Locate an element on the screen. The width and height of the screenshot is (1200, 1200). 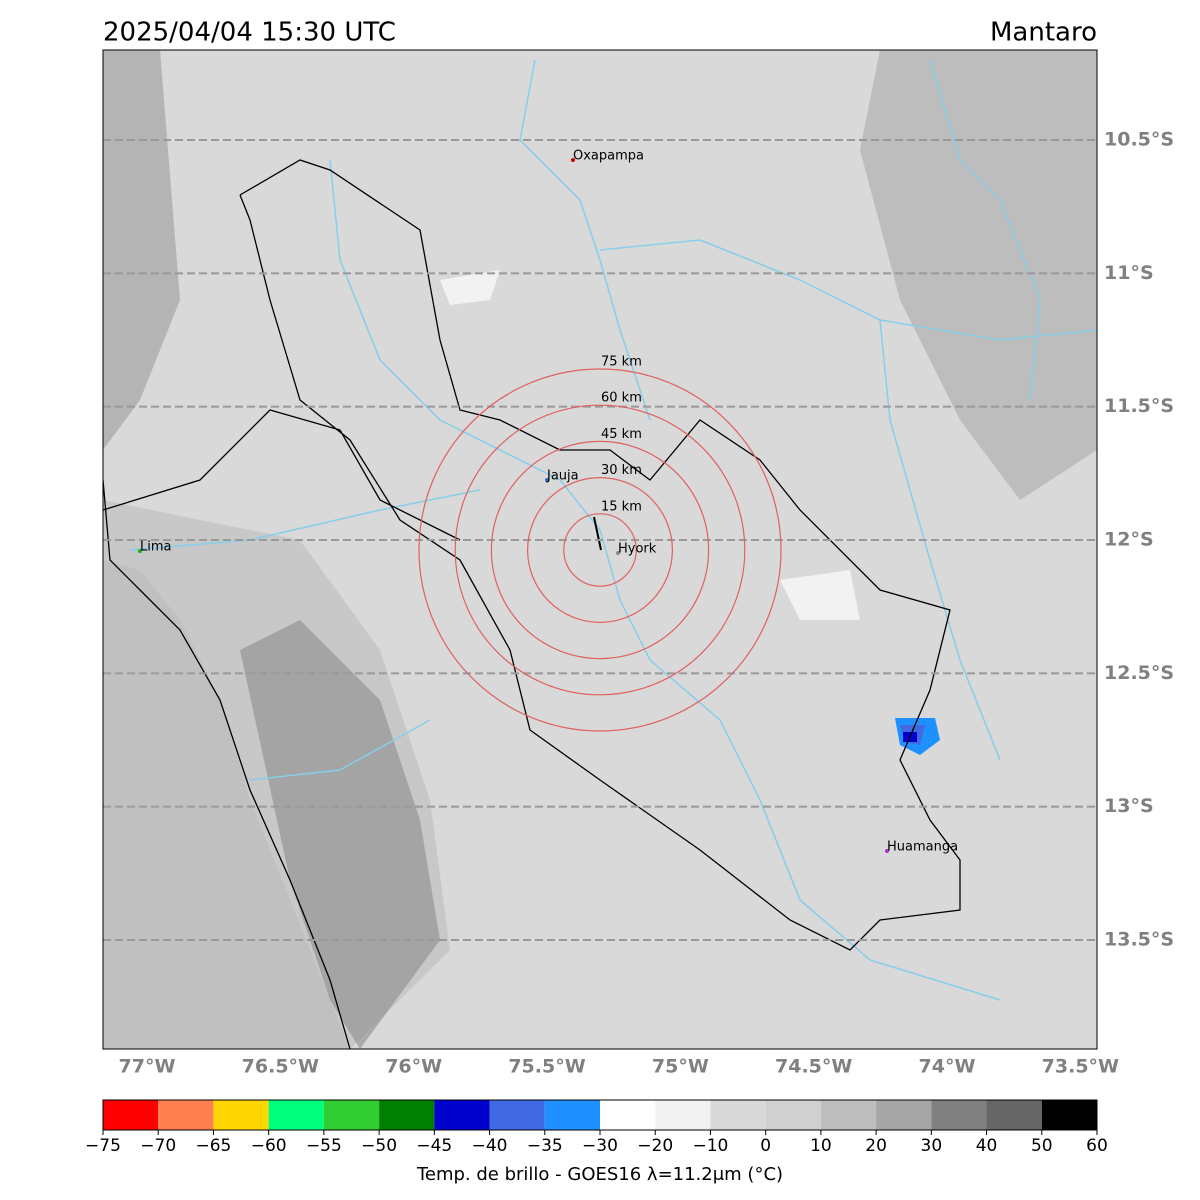
colorbar-tick-label: 20 is located at coordinates (876, 1146).